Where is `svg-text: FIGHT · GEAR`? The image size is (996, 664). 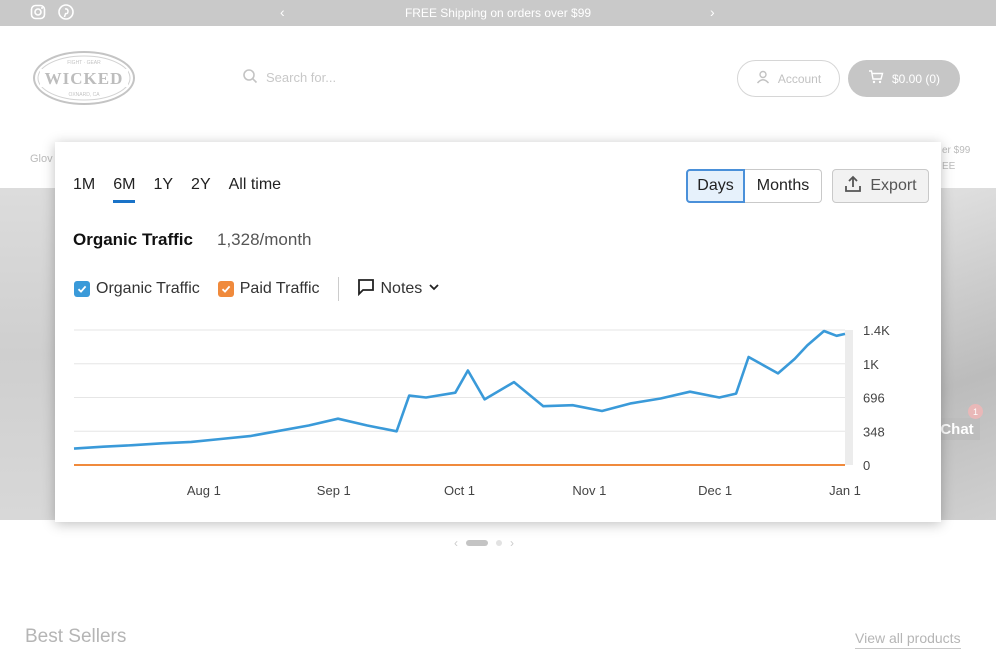 svg-text: FIGHT · GEAR is located at coordinates (84, 63).